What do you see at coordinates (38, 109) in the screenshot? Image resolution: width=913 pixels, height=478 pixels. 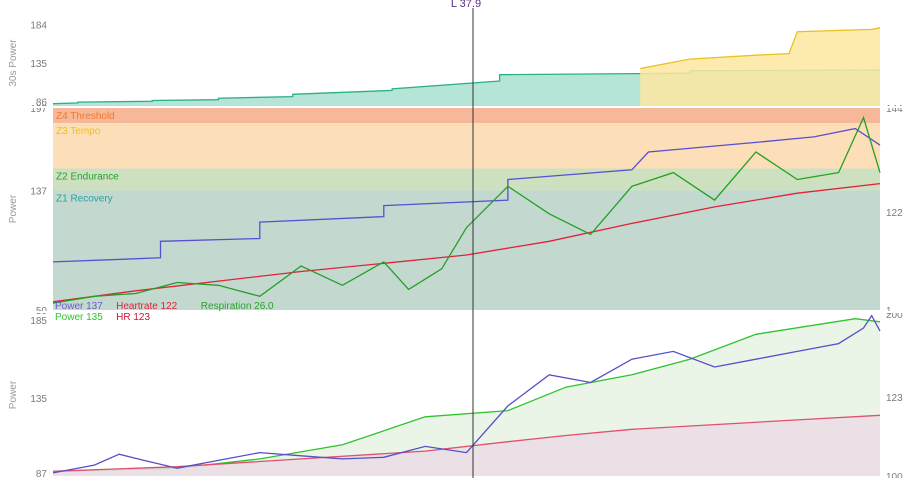 I see `y-tick-label: 197` at bounding box center [38, 109].